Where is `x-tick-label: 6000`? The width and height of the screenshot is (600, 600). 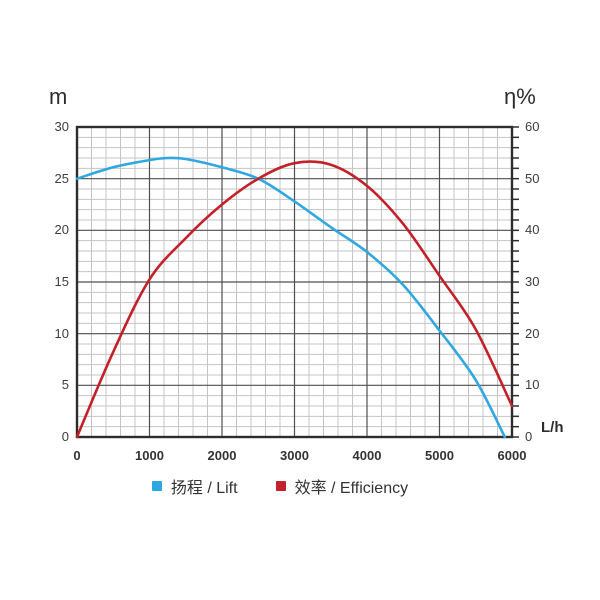
x-tick-label: 6000 is located at coordinates (512, 455).